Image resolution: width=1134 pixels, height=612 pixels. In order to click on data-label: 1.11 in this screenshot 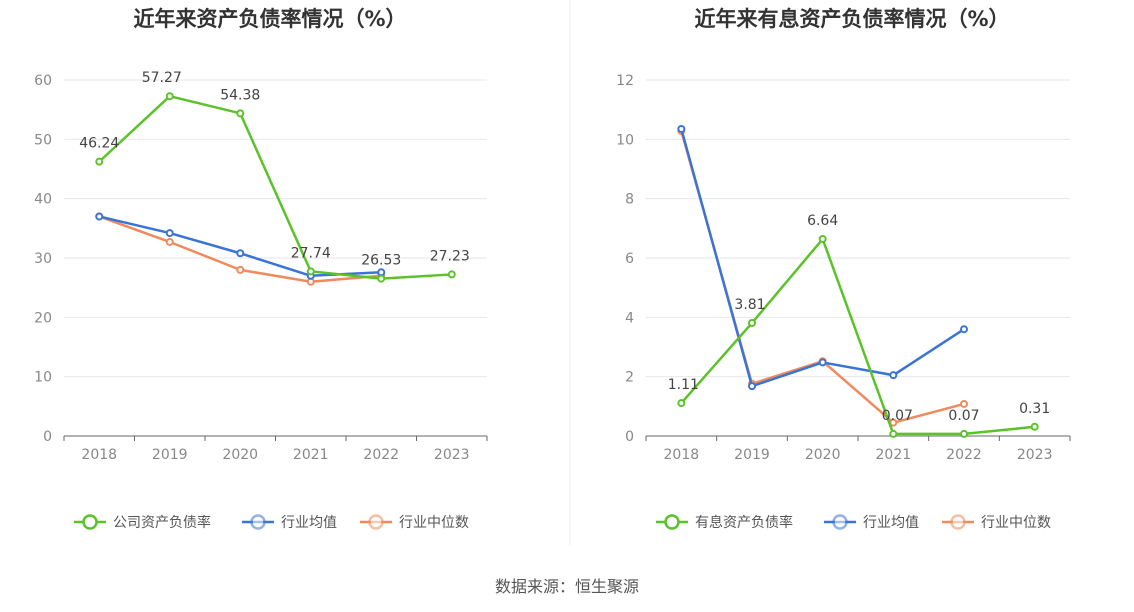, I will do `click(683, 385)`.